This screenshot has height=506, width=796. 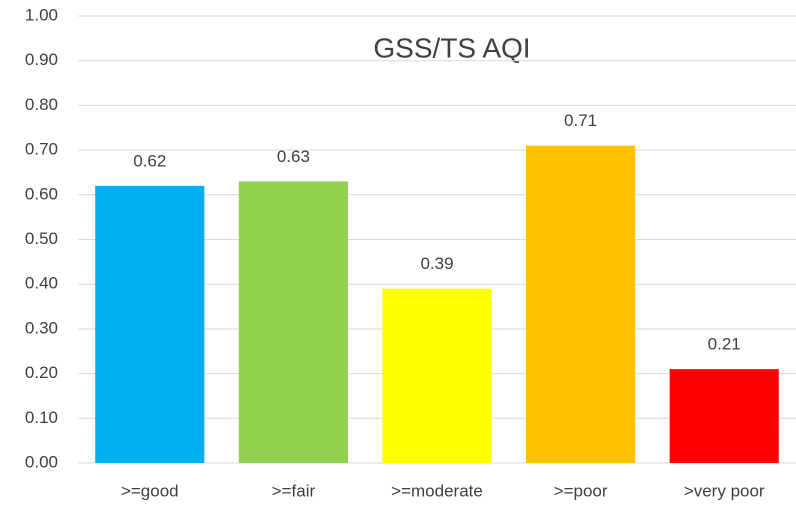 What do you see at coordinates (293, 156) in the screenshot?
I see `data-label: 0.63` at bounding box center [293, 156].